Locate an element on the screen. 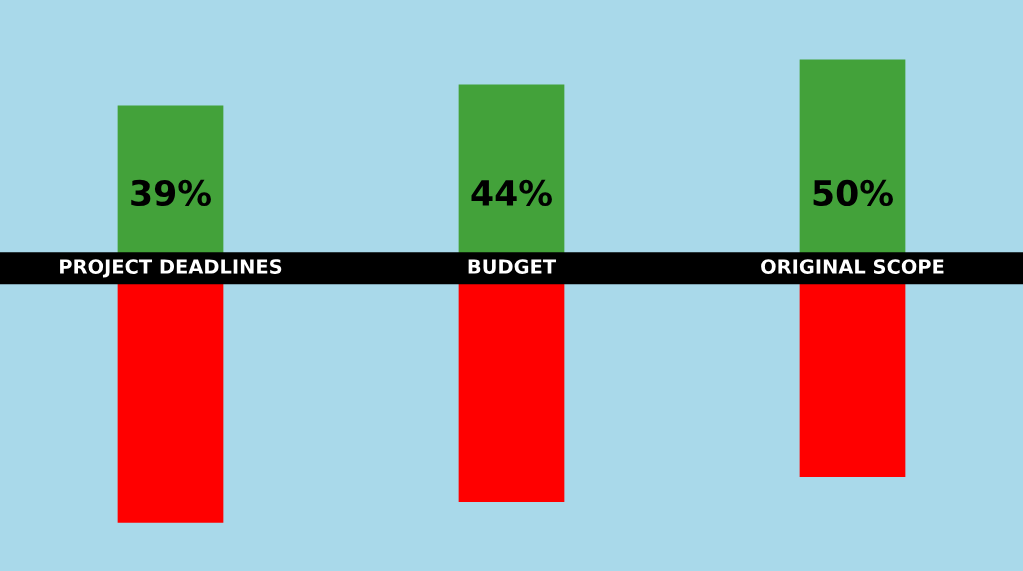 This screenshot has height=571, width=1023. data-label: 50% is located at coordinates (853, 193).